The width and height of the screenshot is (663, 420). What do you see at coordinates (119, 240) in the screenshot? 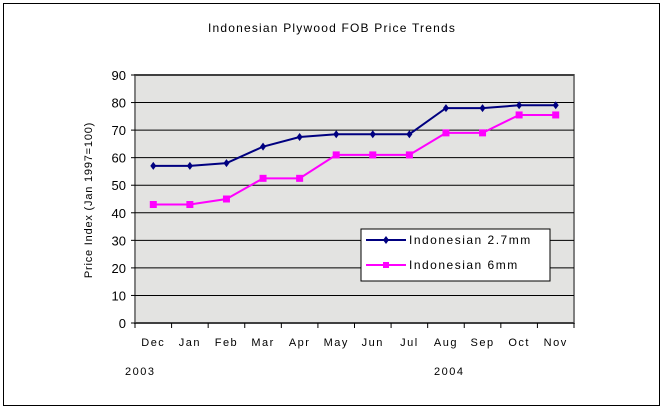
I see `y-tick-label: 30` at bounding box center [119, 240].